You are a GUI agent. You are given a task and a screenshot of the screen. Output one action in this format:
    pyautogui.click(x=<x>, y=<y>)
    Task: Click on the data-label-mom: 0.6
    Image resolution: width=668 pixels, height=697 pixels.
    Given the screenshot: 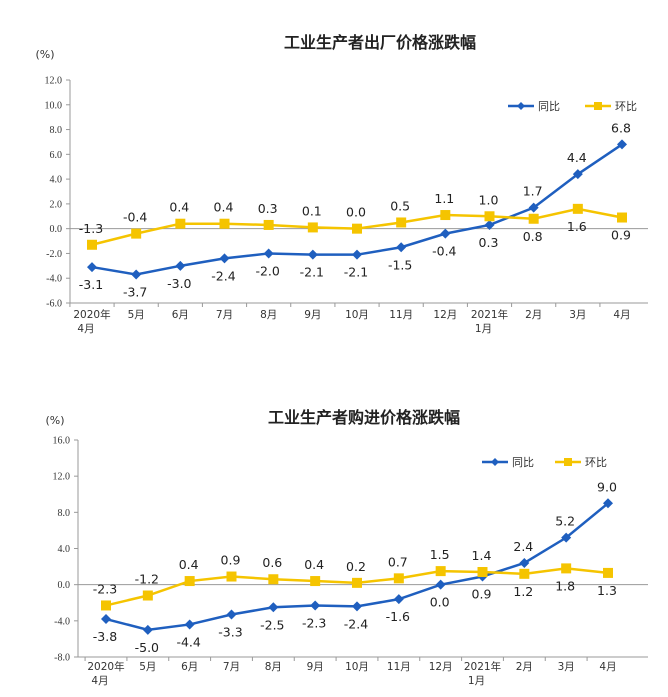 What is the action you would take?
    pyautogui.click(x=272, y=562)
    